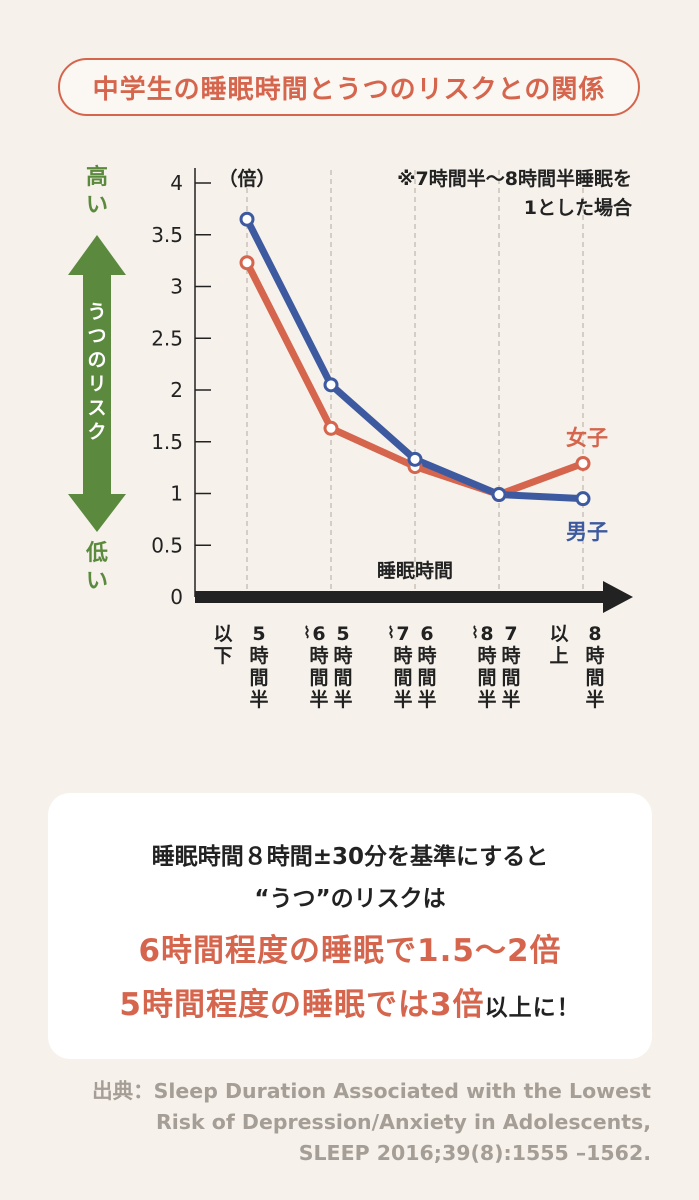 The width and height of the screenshot is (699, 1200). What do you see at coordinates (426, 699) in the screenshot?
I see `category-2-right-char-3: 半` at bounding box center [426, 699].